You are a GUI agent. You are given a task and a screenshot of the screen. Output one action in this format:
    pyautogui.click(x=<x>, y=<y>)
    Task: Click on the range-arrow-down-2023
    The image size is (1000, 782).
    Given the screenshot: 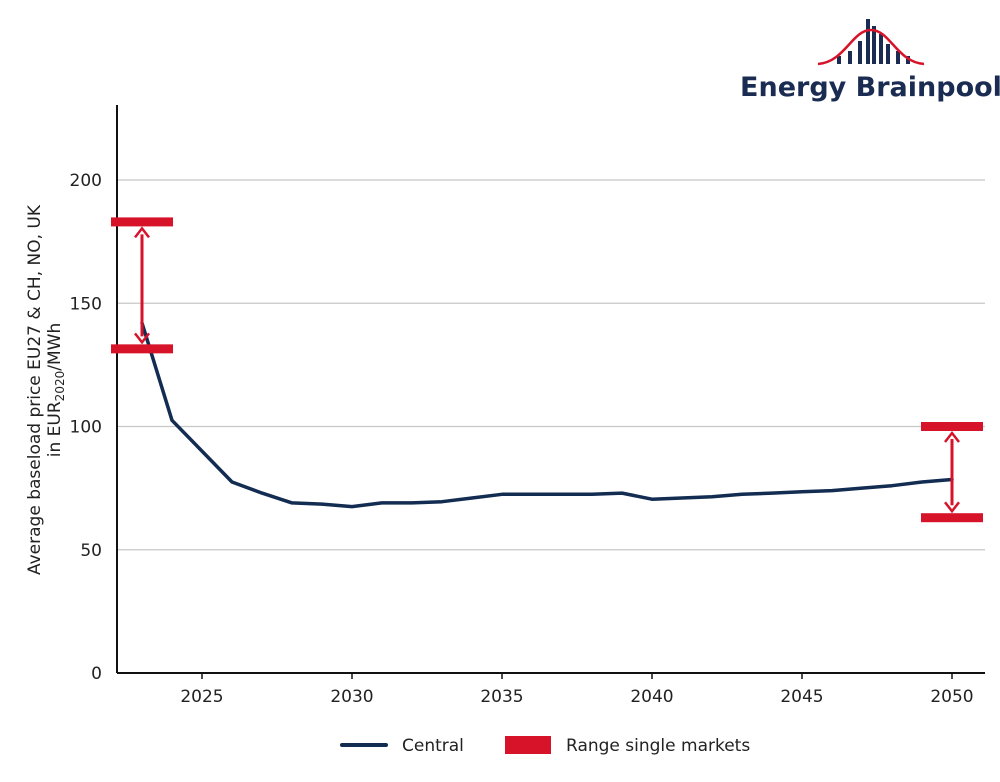 What is the action you would take?
    pyautogui.click(x=142, y=338)
    